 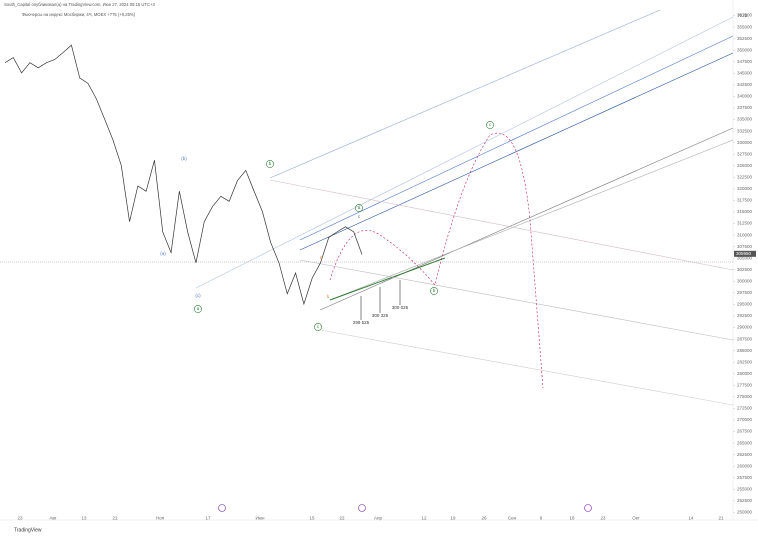 I want to click on y-tick-label: 330000, so click(x=745, y=142).